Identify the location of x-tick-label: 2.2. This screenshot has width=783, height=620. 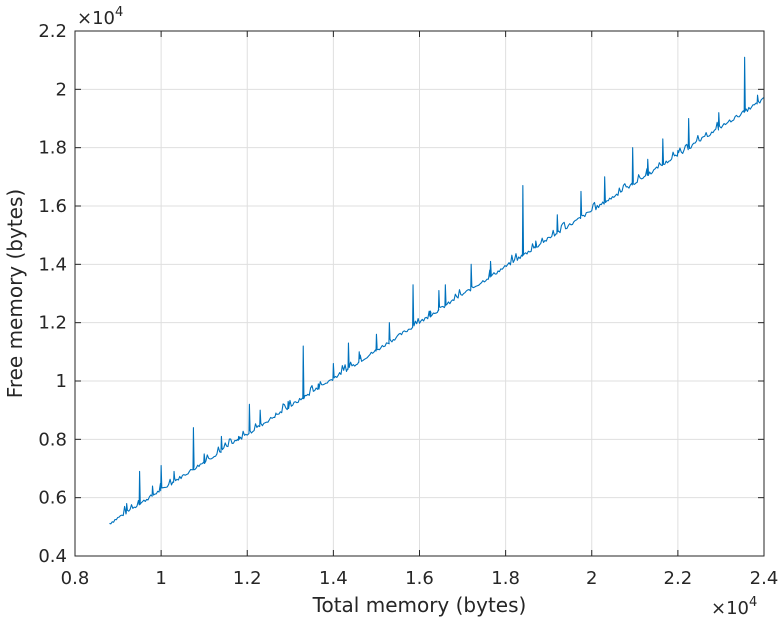
(678, 578).